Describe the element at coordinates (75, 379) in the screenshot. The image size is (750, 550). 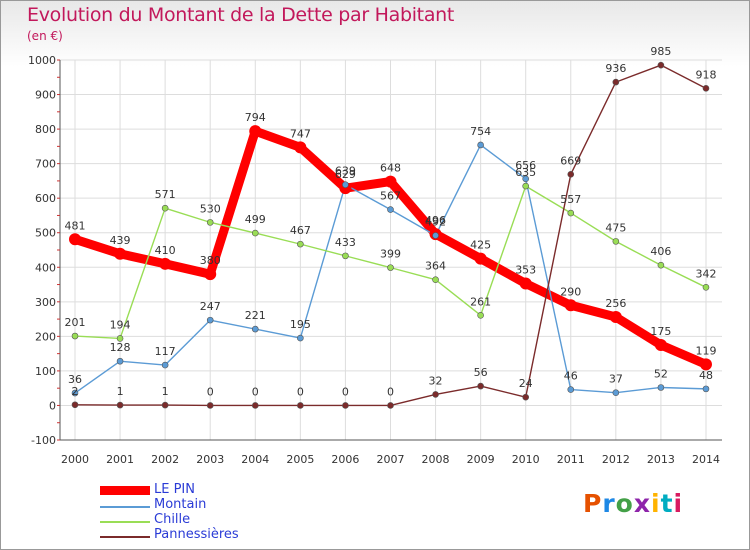
I see `data-label: 36` at that location.